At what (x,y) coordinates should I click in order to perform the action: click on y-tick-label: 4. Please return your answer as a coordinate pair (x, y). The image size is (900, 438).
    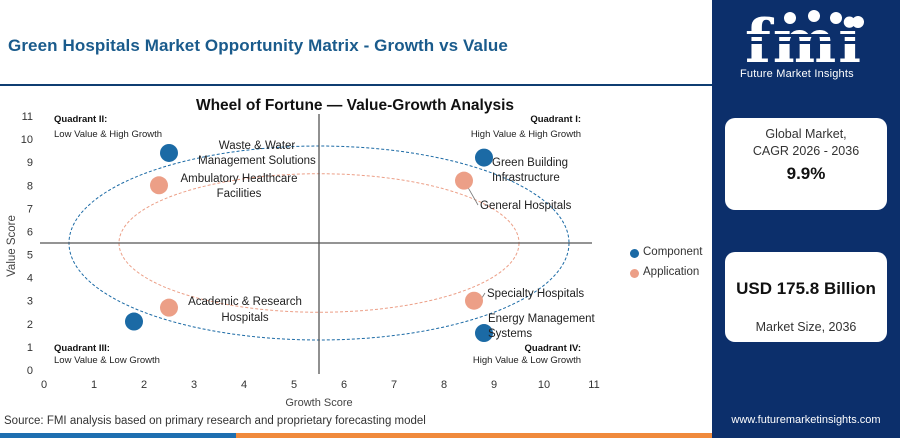
    Looking at the image, I should click on (30, 279).